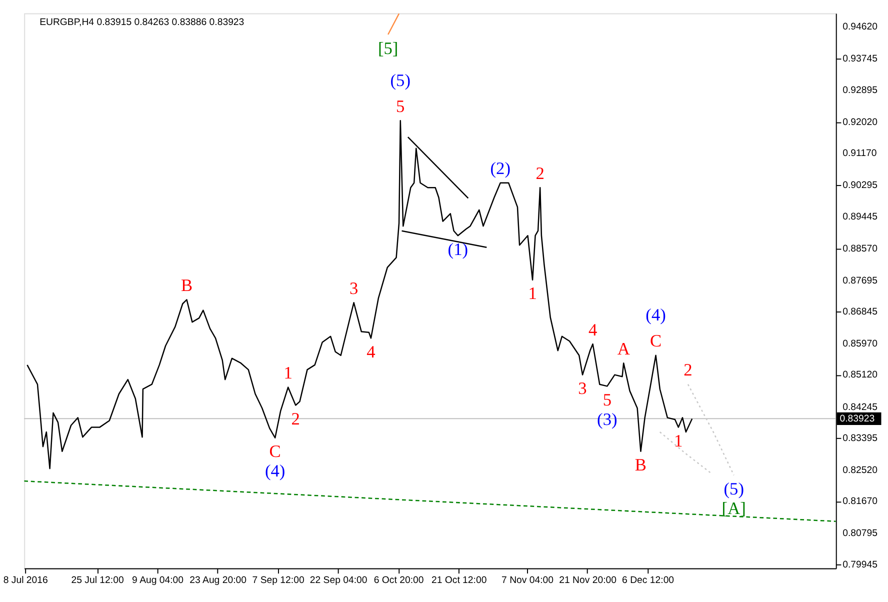 The width and height of the screenshot is (888, 602). Describe the element at coordinates (860, 122) in the screenshot. I see `y-tick-label: 0.92020` at that location.